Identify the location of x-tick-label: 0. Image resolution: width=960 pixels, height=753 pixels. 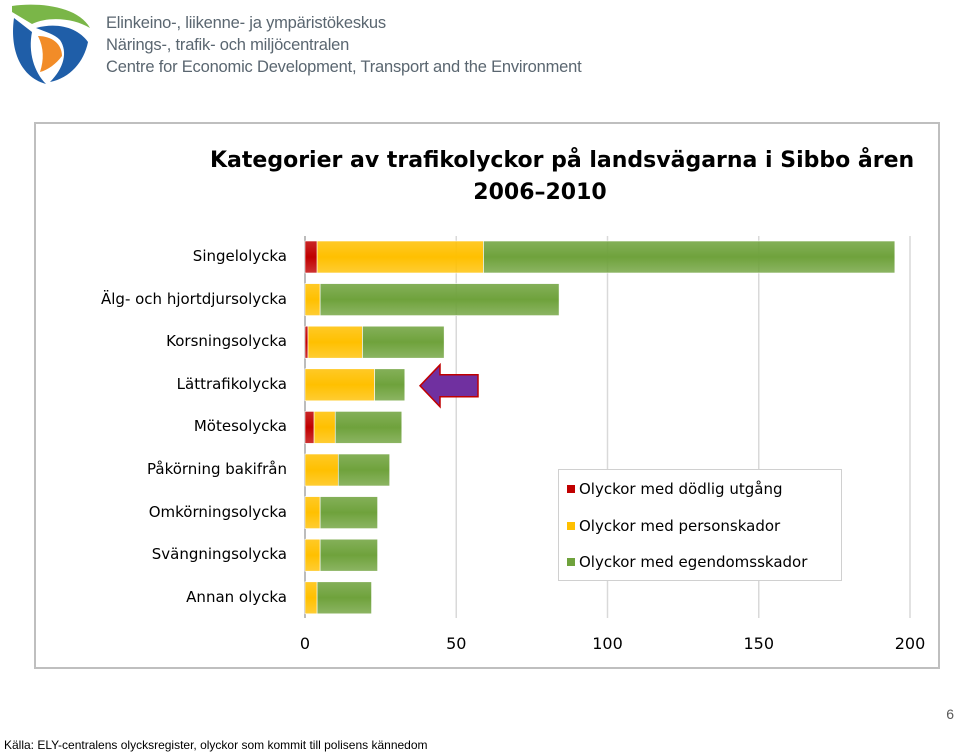
(305, 643).